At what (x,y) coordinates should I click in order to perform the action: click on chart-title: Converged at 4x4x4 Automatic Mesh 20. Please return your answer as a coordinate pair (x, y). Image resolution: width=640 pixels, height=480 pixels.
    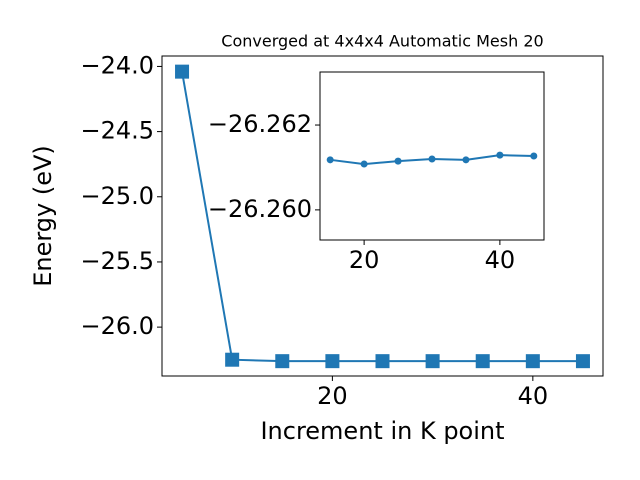
    Looking at the image, I should click on (382, 41).